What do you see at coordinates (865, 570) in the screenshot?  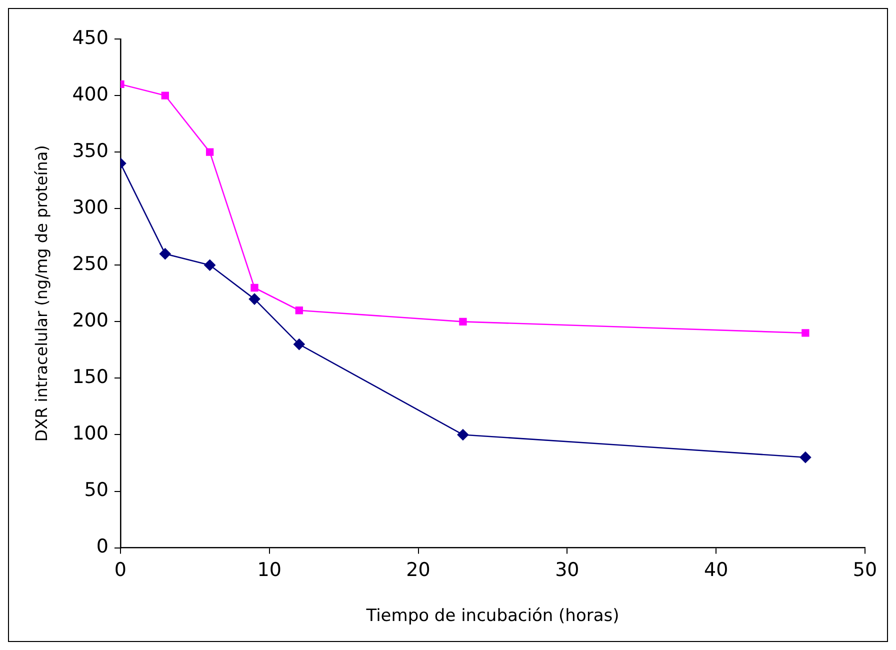 I see `x-tick-label: 50` at bounding box center [865, 570].